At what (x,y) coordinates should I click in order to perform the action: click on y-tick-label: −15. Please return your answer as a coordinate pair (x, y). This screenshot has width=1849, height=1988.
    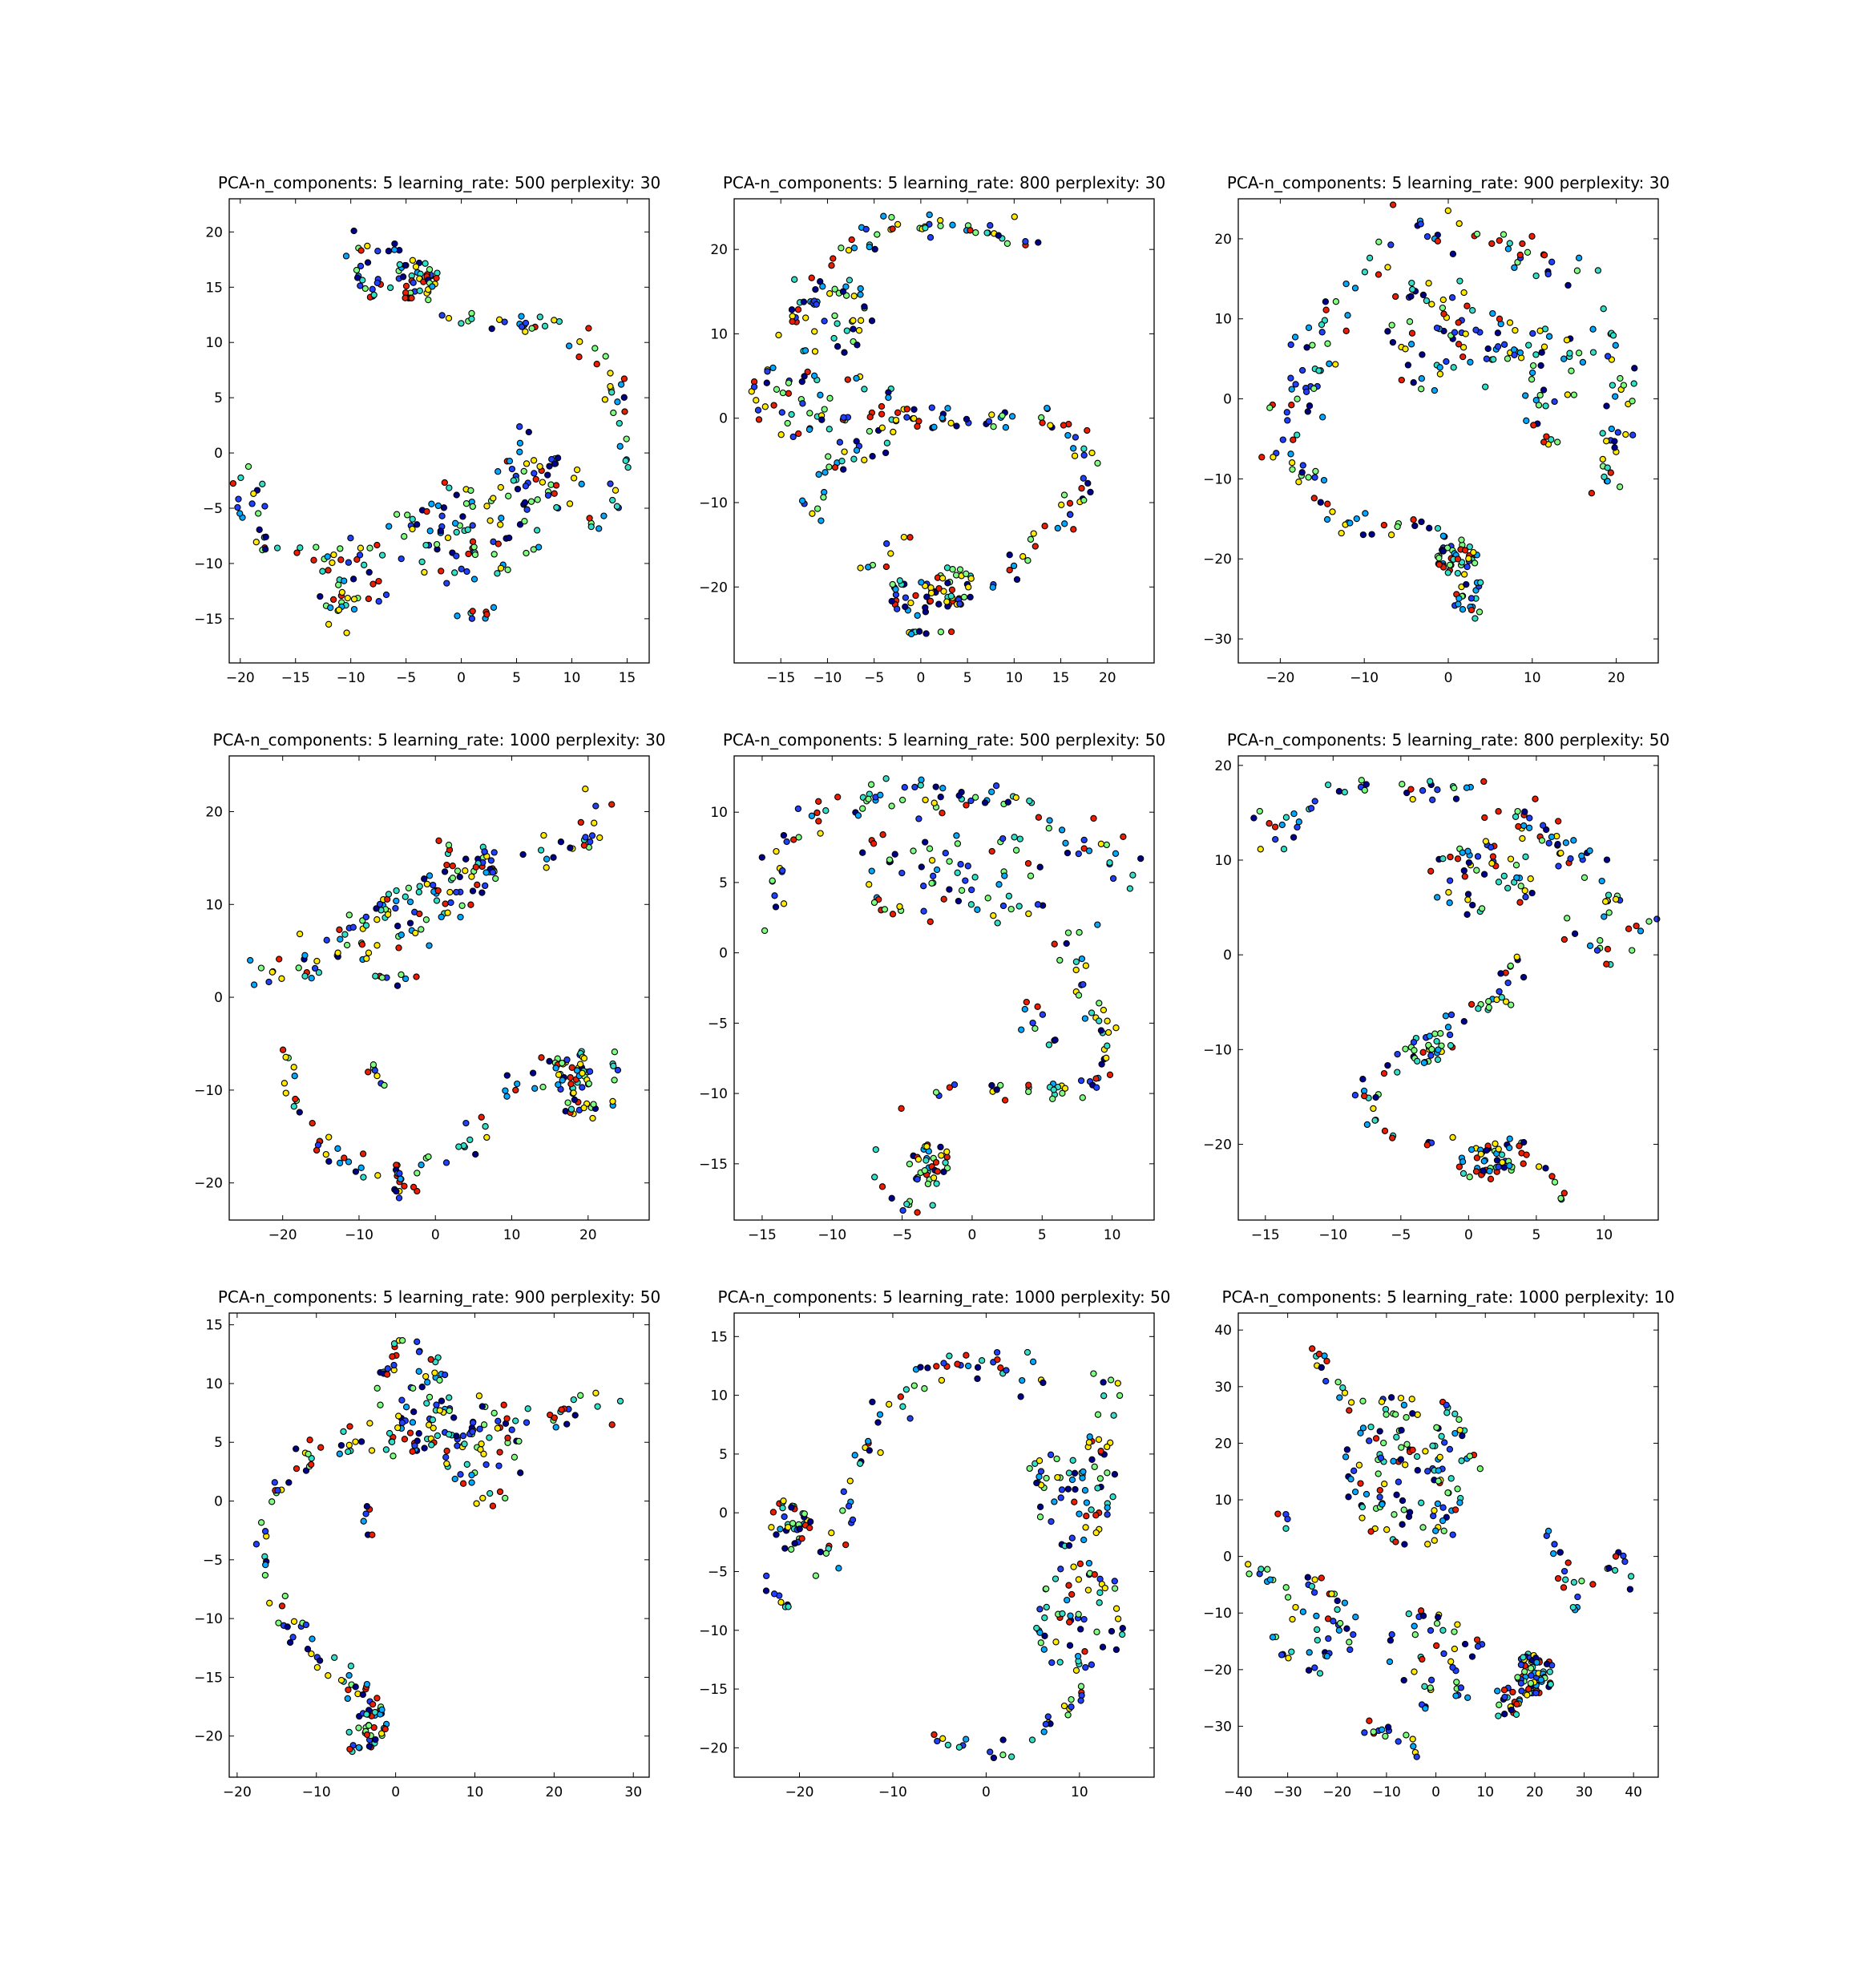
    Looking at the image, I should click on (713, 1165).